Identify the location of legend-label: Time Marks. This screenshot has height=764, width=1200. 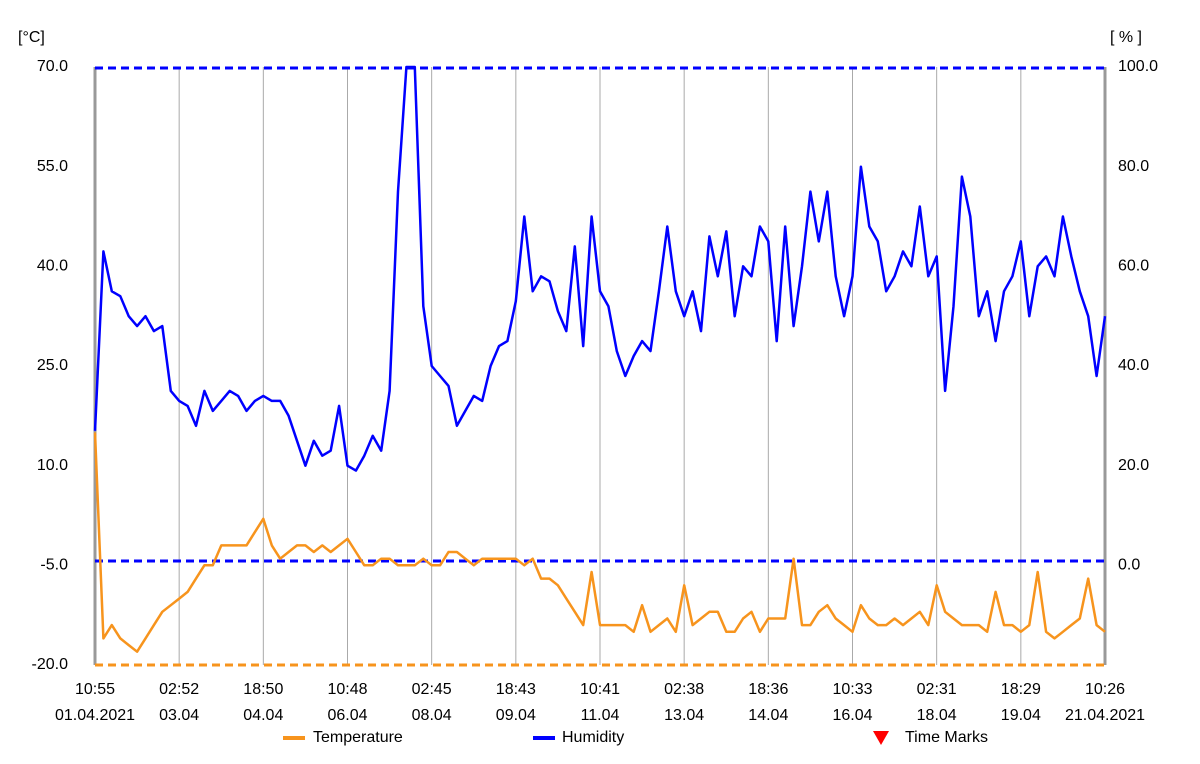
(946, 737).